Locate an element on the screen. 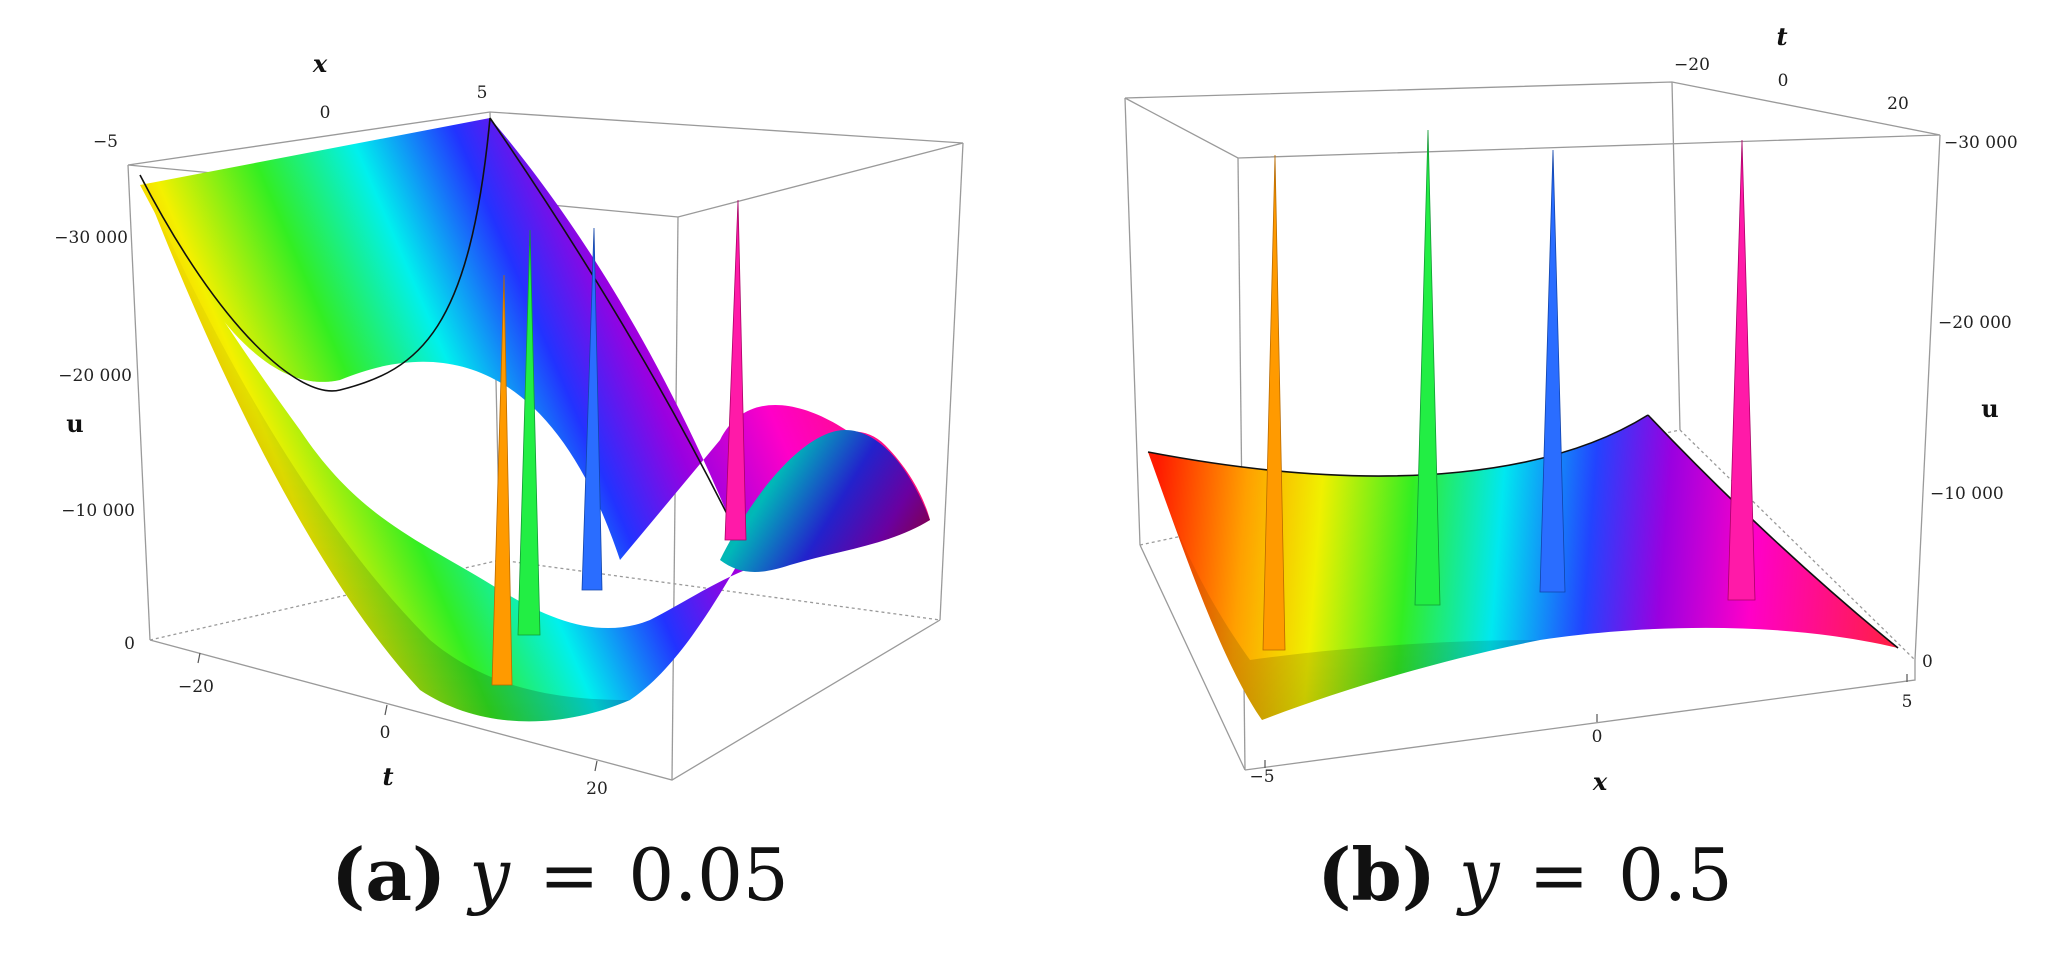 This screenshot has height=957, width=2057. panel-b-t-label: t is located at coordinates (1781, 36).